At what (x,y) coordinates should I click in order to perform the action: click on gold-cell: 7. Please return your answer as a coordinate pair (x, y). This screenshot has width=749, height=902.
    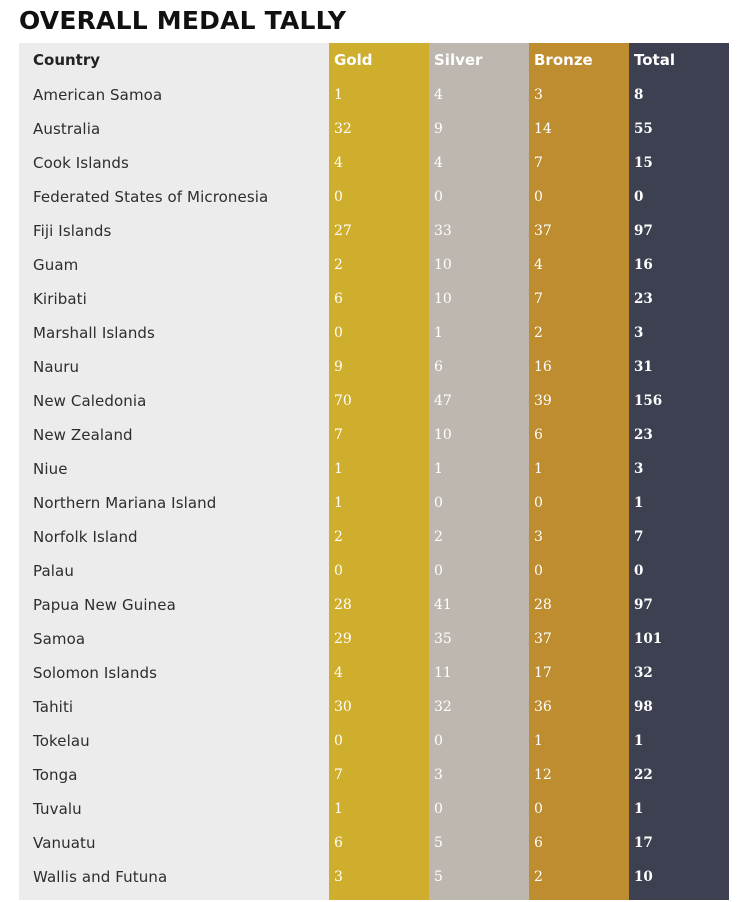
    Looking at the image, I should click on (338, 435).